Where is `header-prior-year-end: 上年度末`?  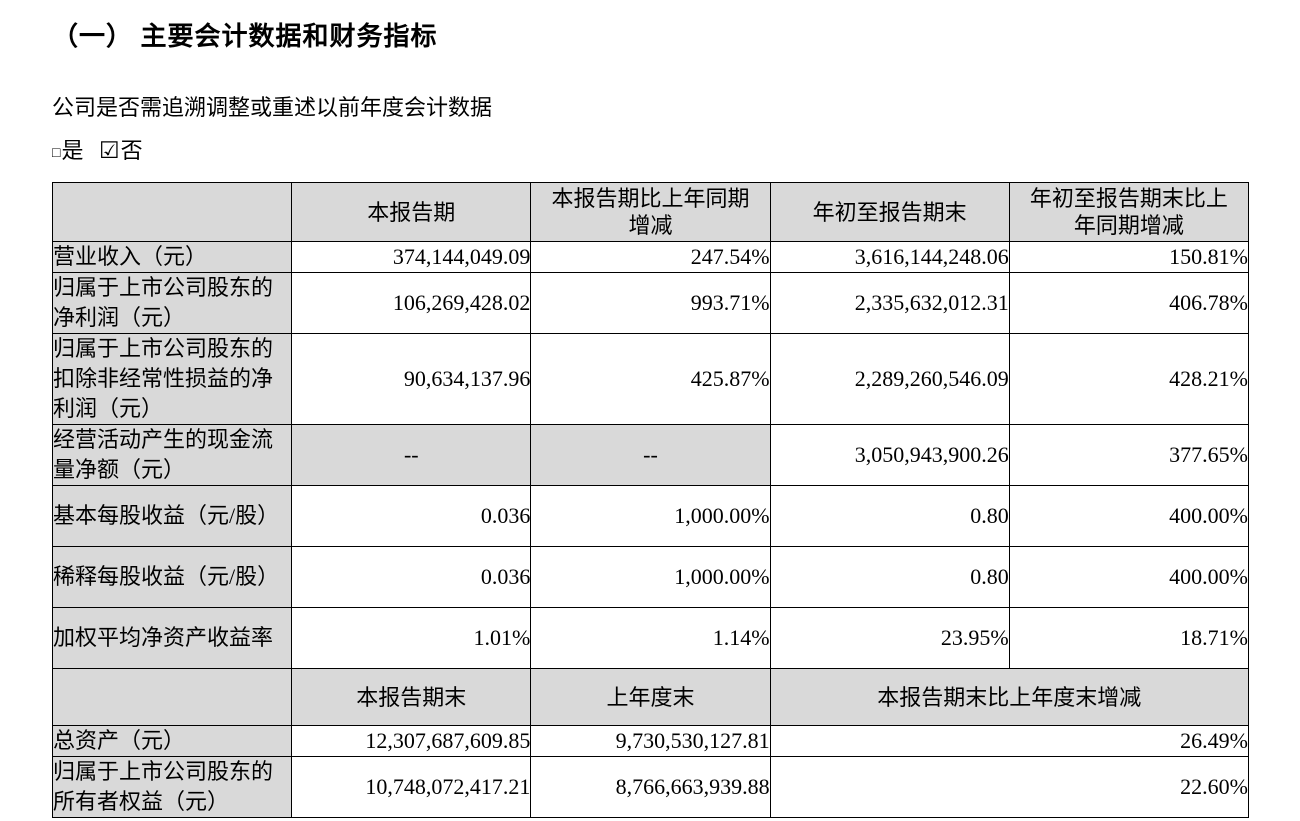
header-prior-year-end: 上年度末 is located at coordinates (650, 697).